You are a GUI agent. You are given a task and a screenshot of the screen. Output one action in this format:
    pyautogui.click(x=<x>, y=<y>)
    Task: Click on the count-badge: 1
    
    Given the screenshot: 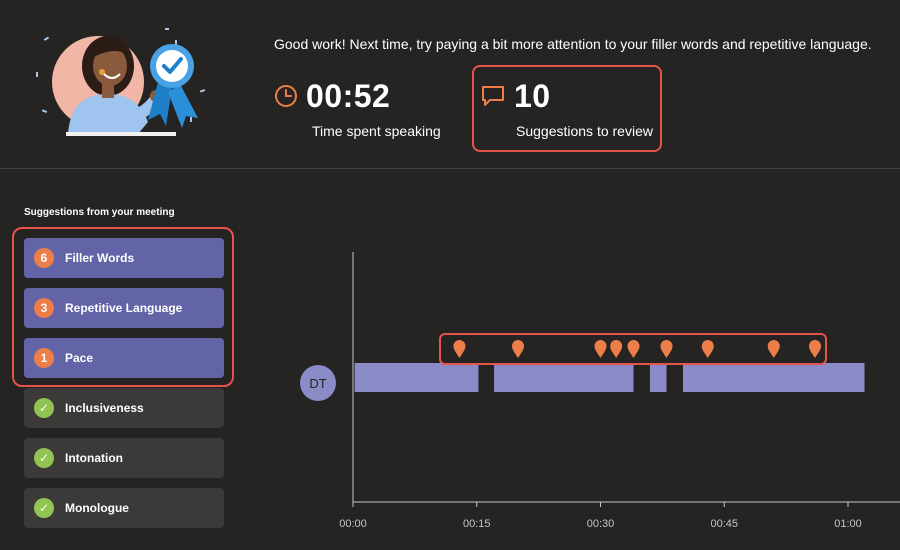 What is the action you would take?
    pyautogui.click(x=44, y=358)
    